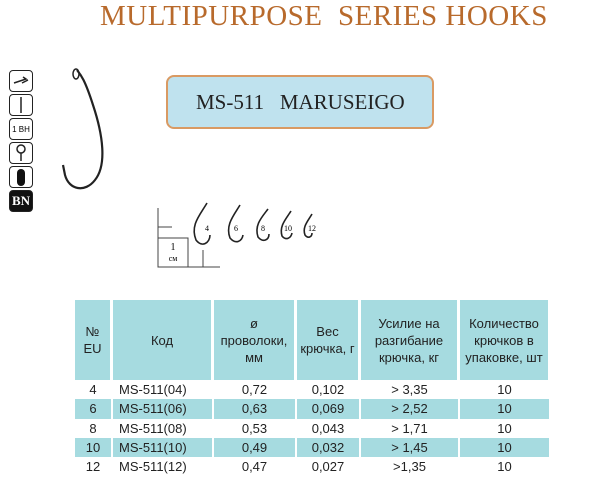  Describe the element at coordinates (288, 228) in the screenshot. I see `size-label: 10` at that location.